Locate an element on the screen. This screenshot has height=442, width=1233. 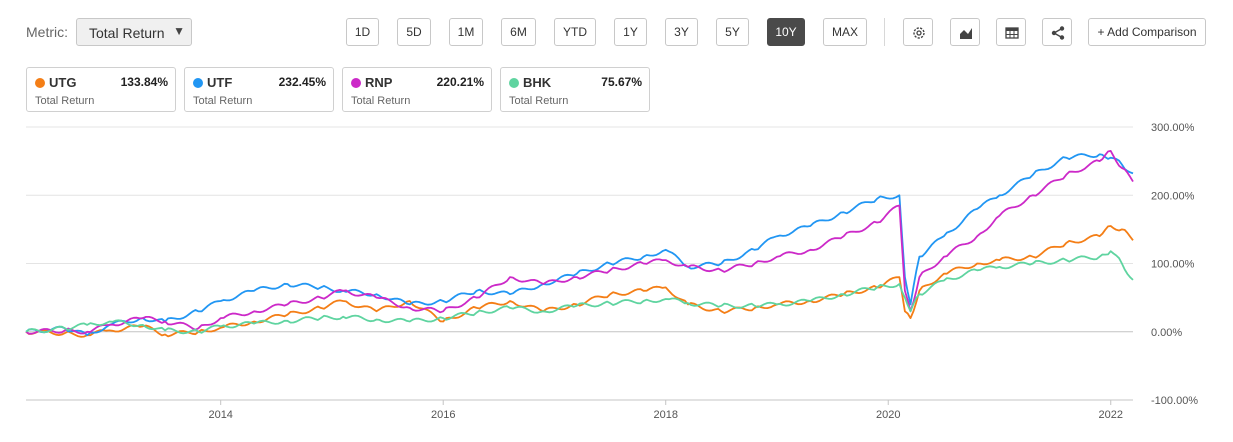
chart-type-button is located at coordinates (965, 32).